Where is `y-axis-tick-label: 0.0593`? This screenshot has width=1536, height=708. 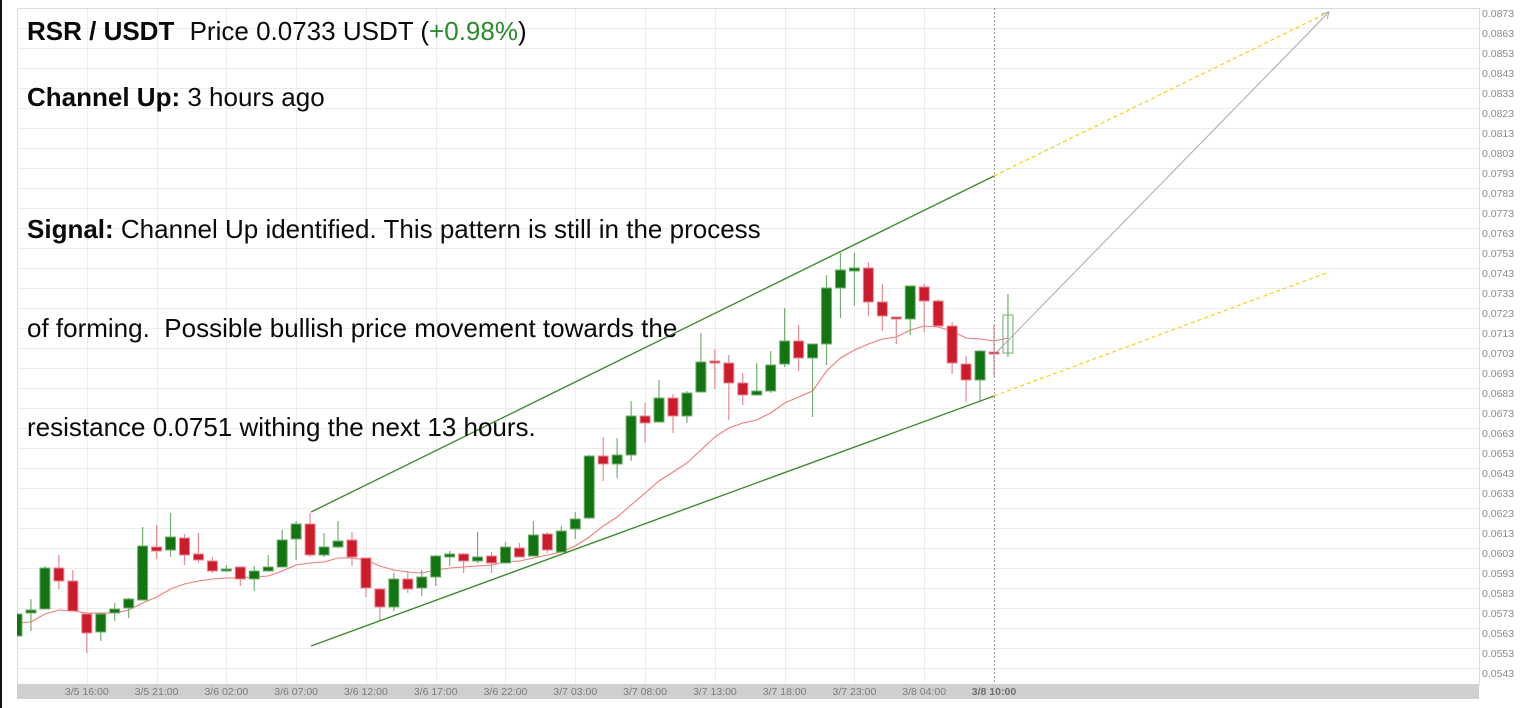
y-axis-tick-label: 0.0593 is located at coordinates (1498, 574).